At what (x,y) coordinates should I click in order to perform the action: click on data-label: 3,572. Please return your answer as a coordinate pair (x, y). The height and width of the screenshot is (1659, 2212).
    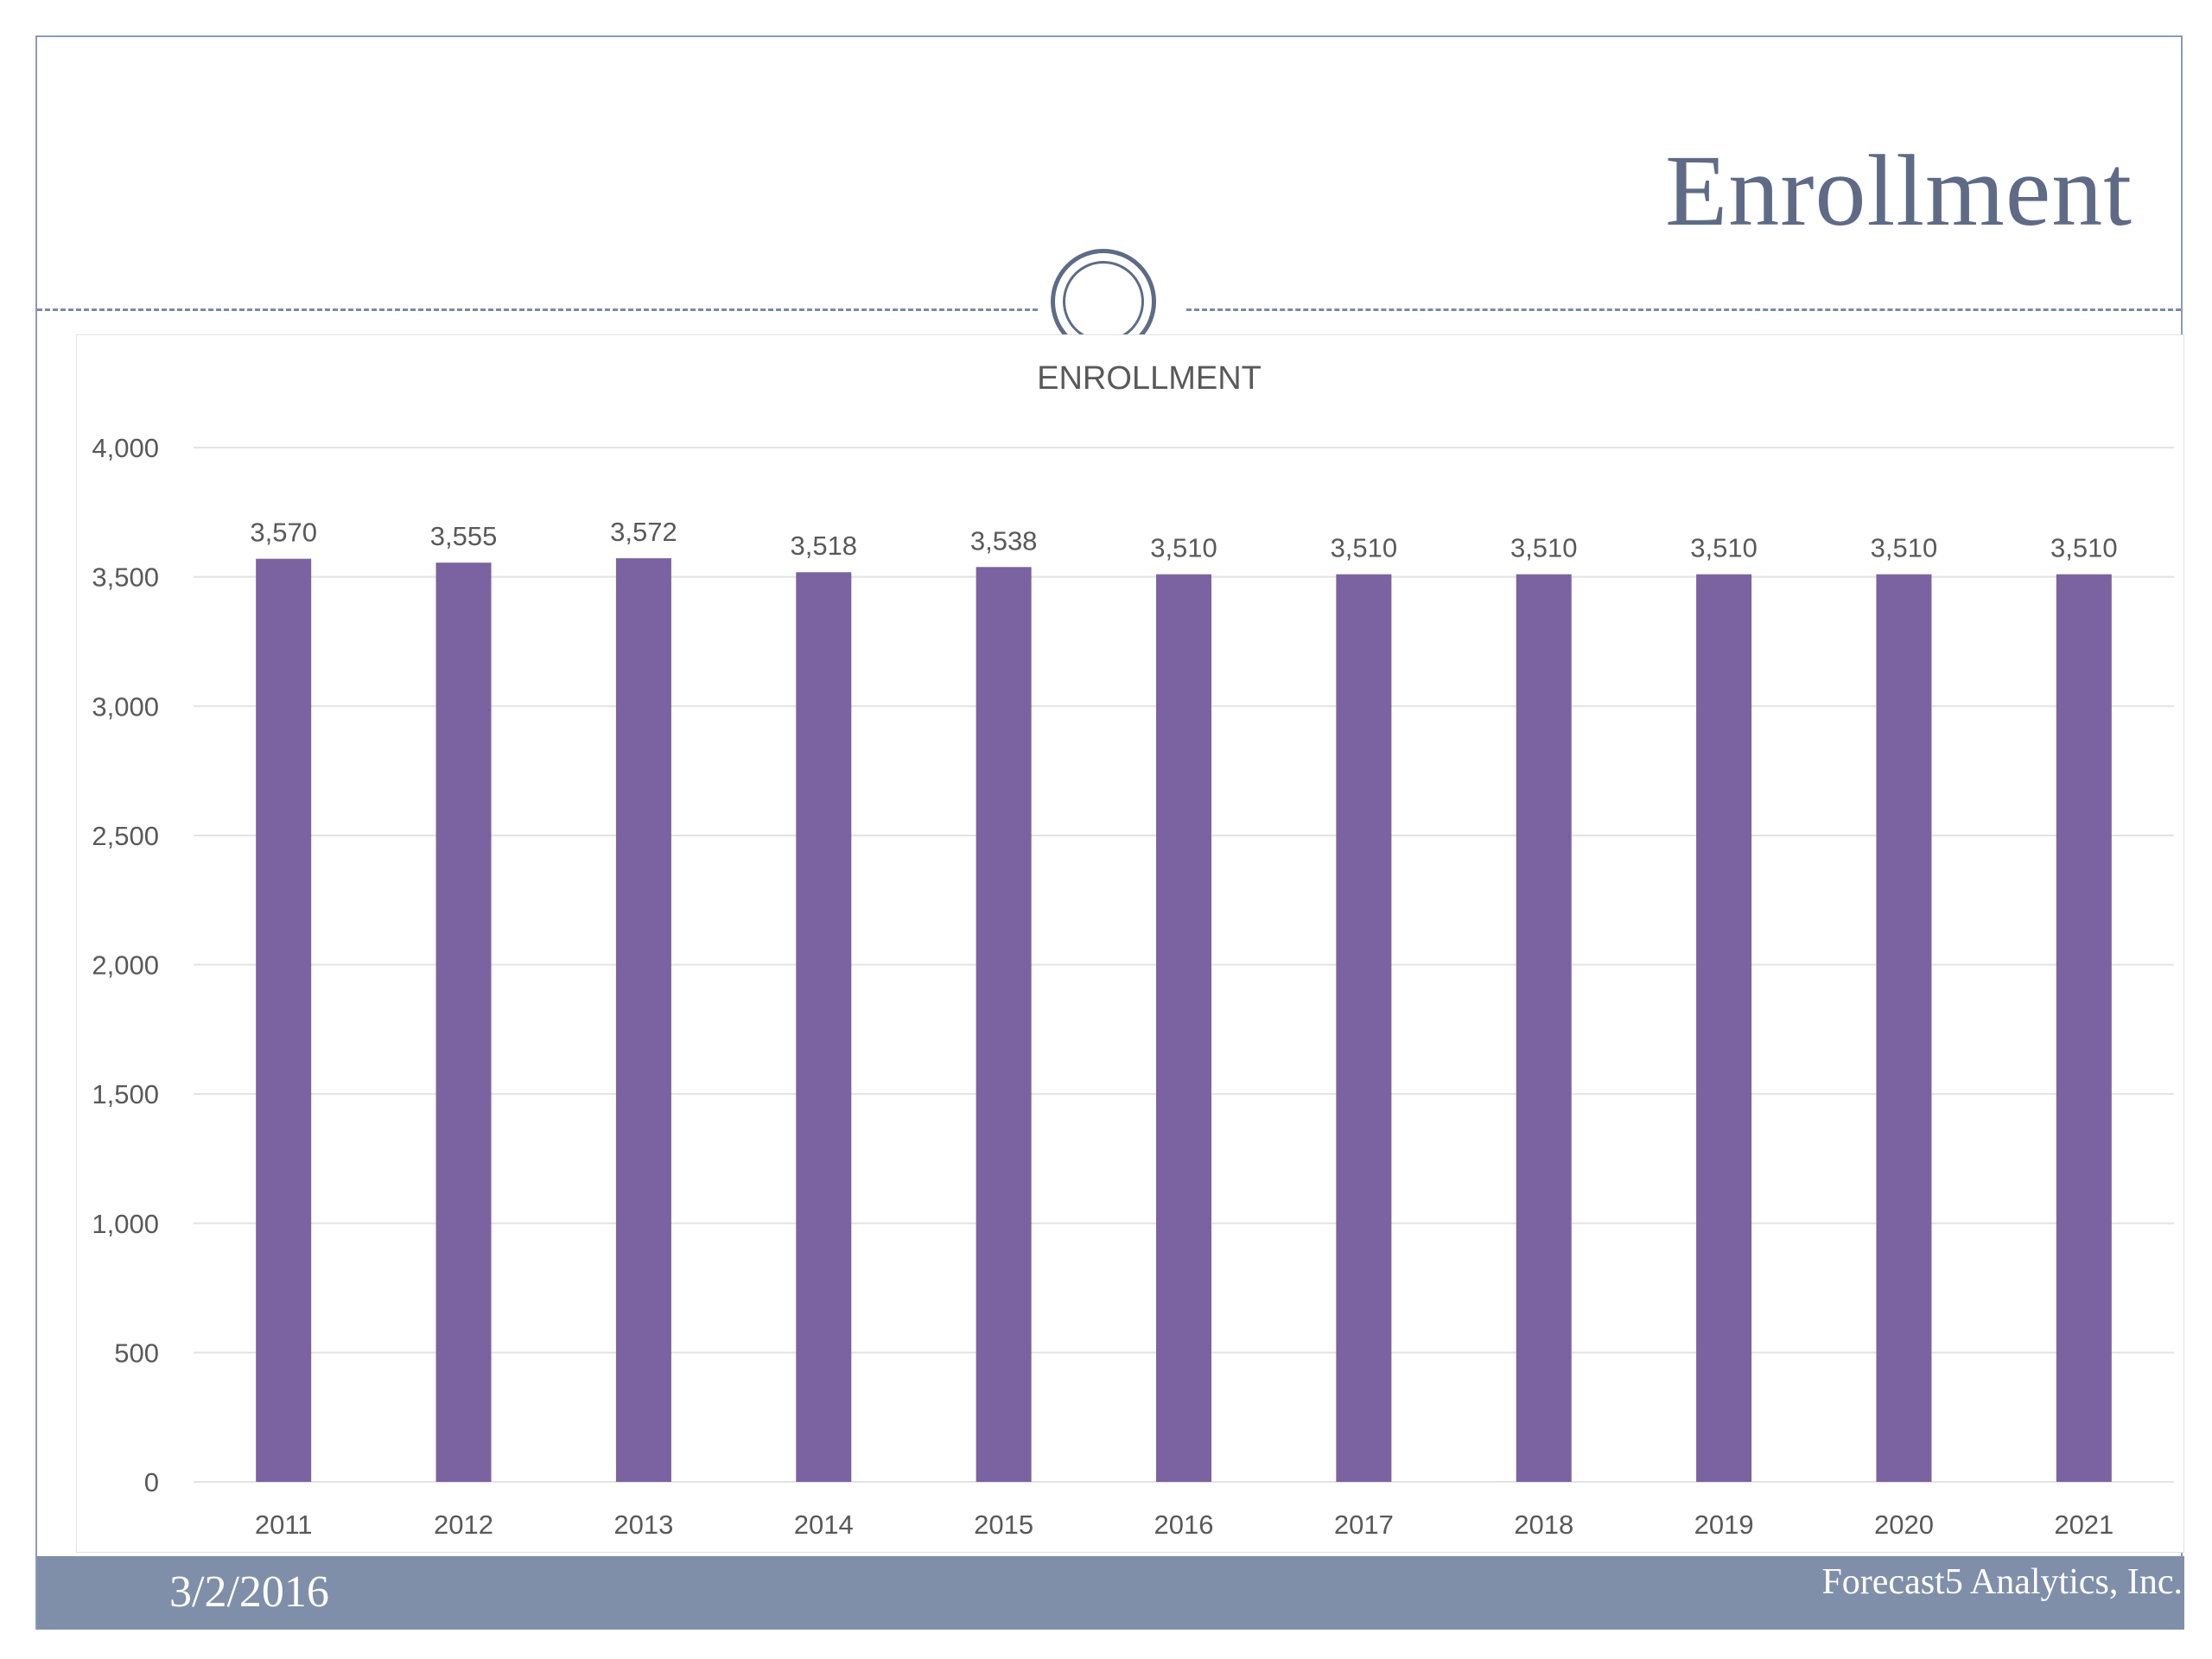
    Looking at the image, I should click on (643, 532).